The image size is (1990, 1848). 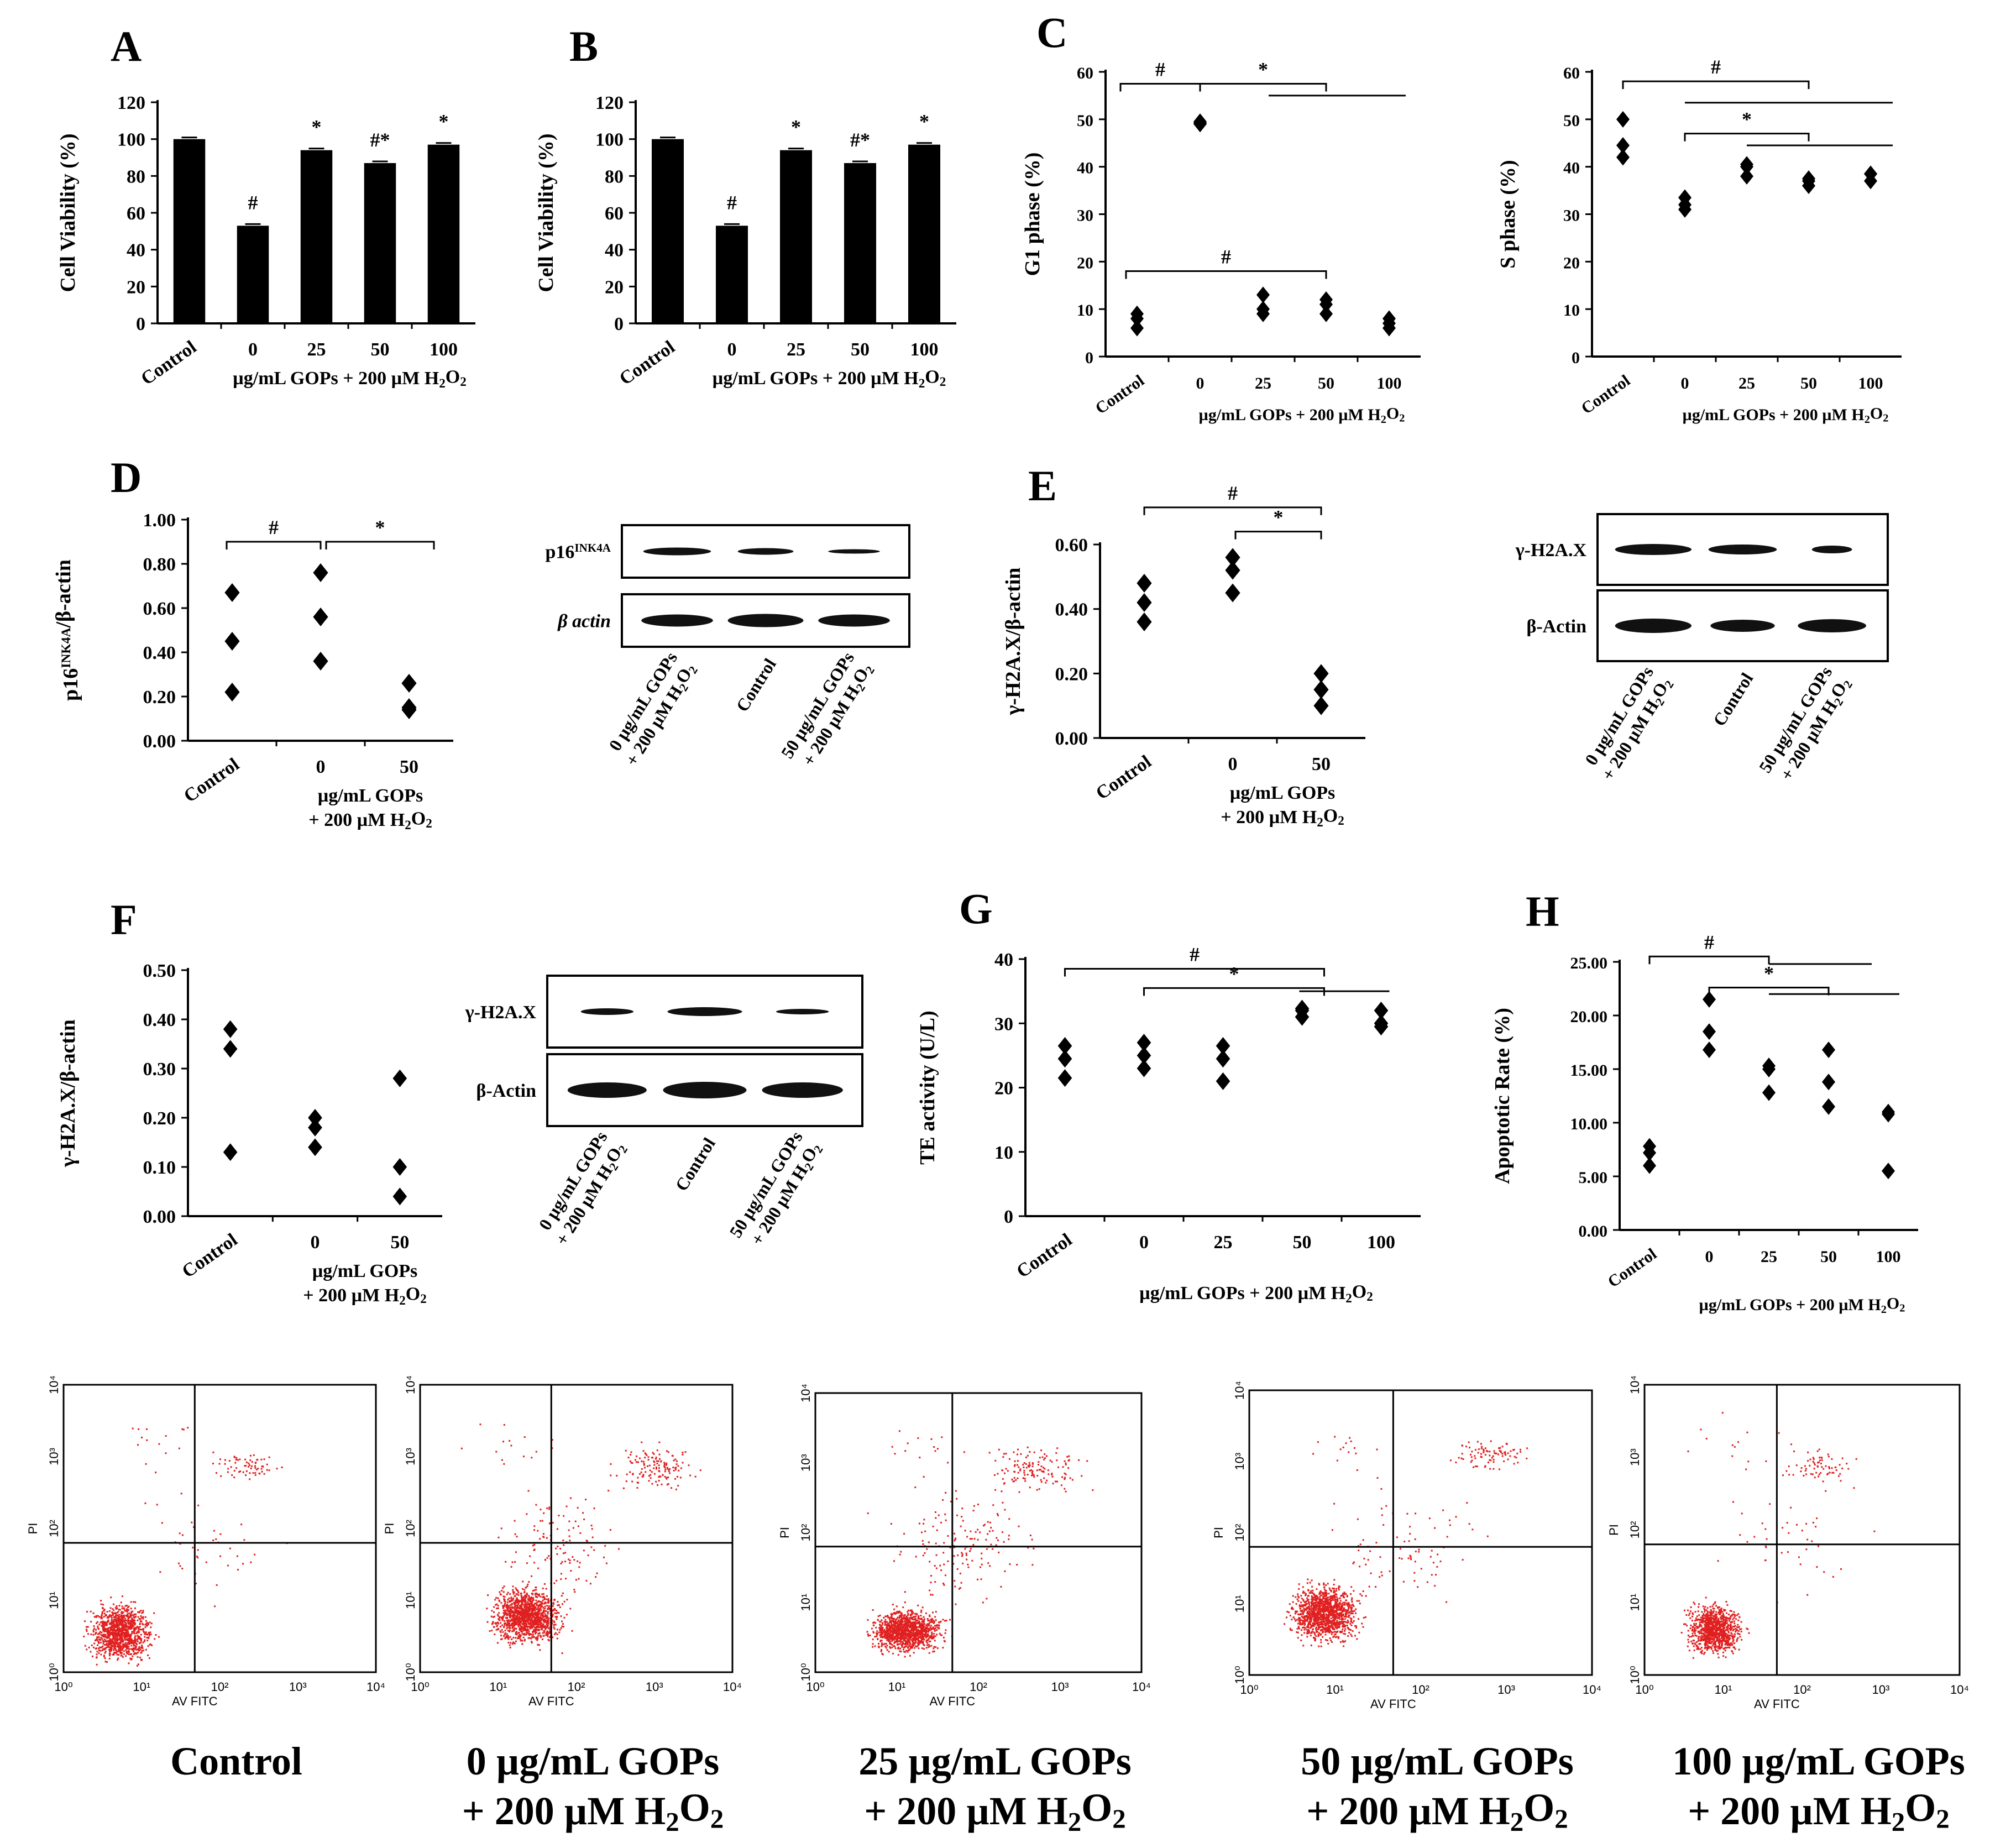 What do you see at coordinates (1004, 1024) in the screenshot?
I see `y-tick-label: 30` at bounding box center [1004, 1024].